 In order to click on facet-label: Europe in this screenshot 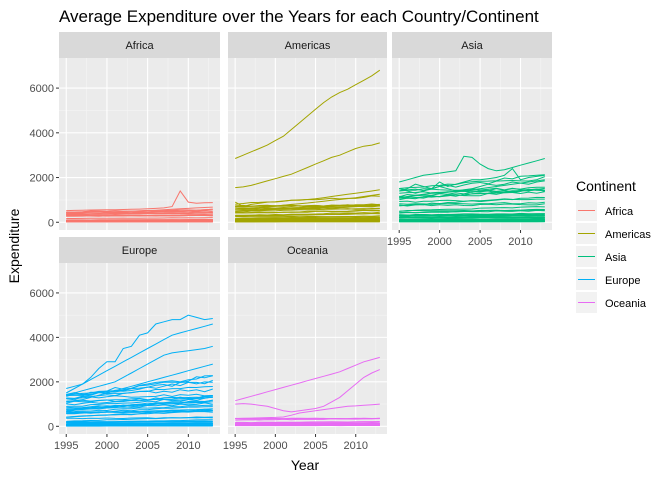, I will do `click(139, 251)`.